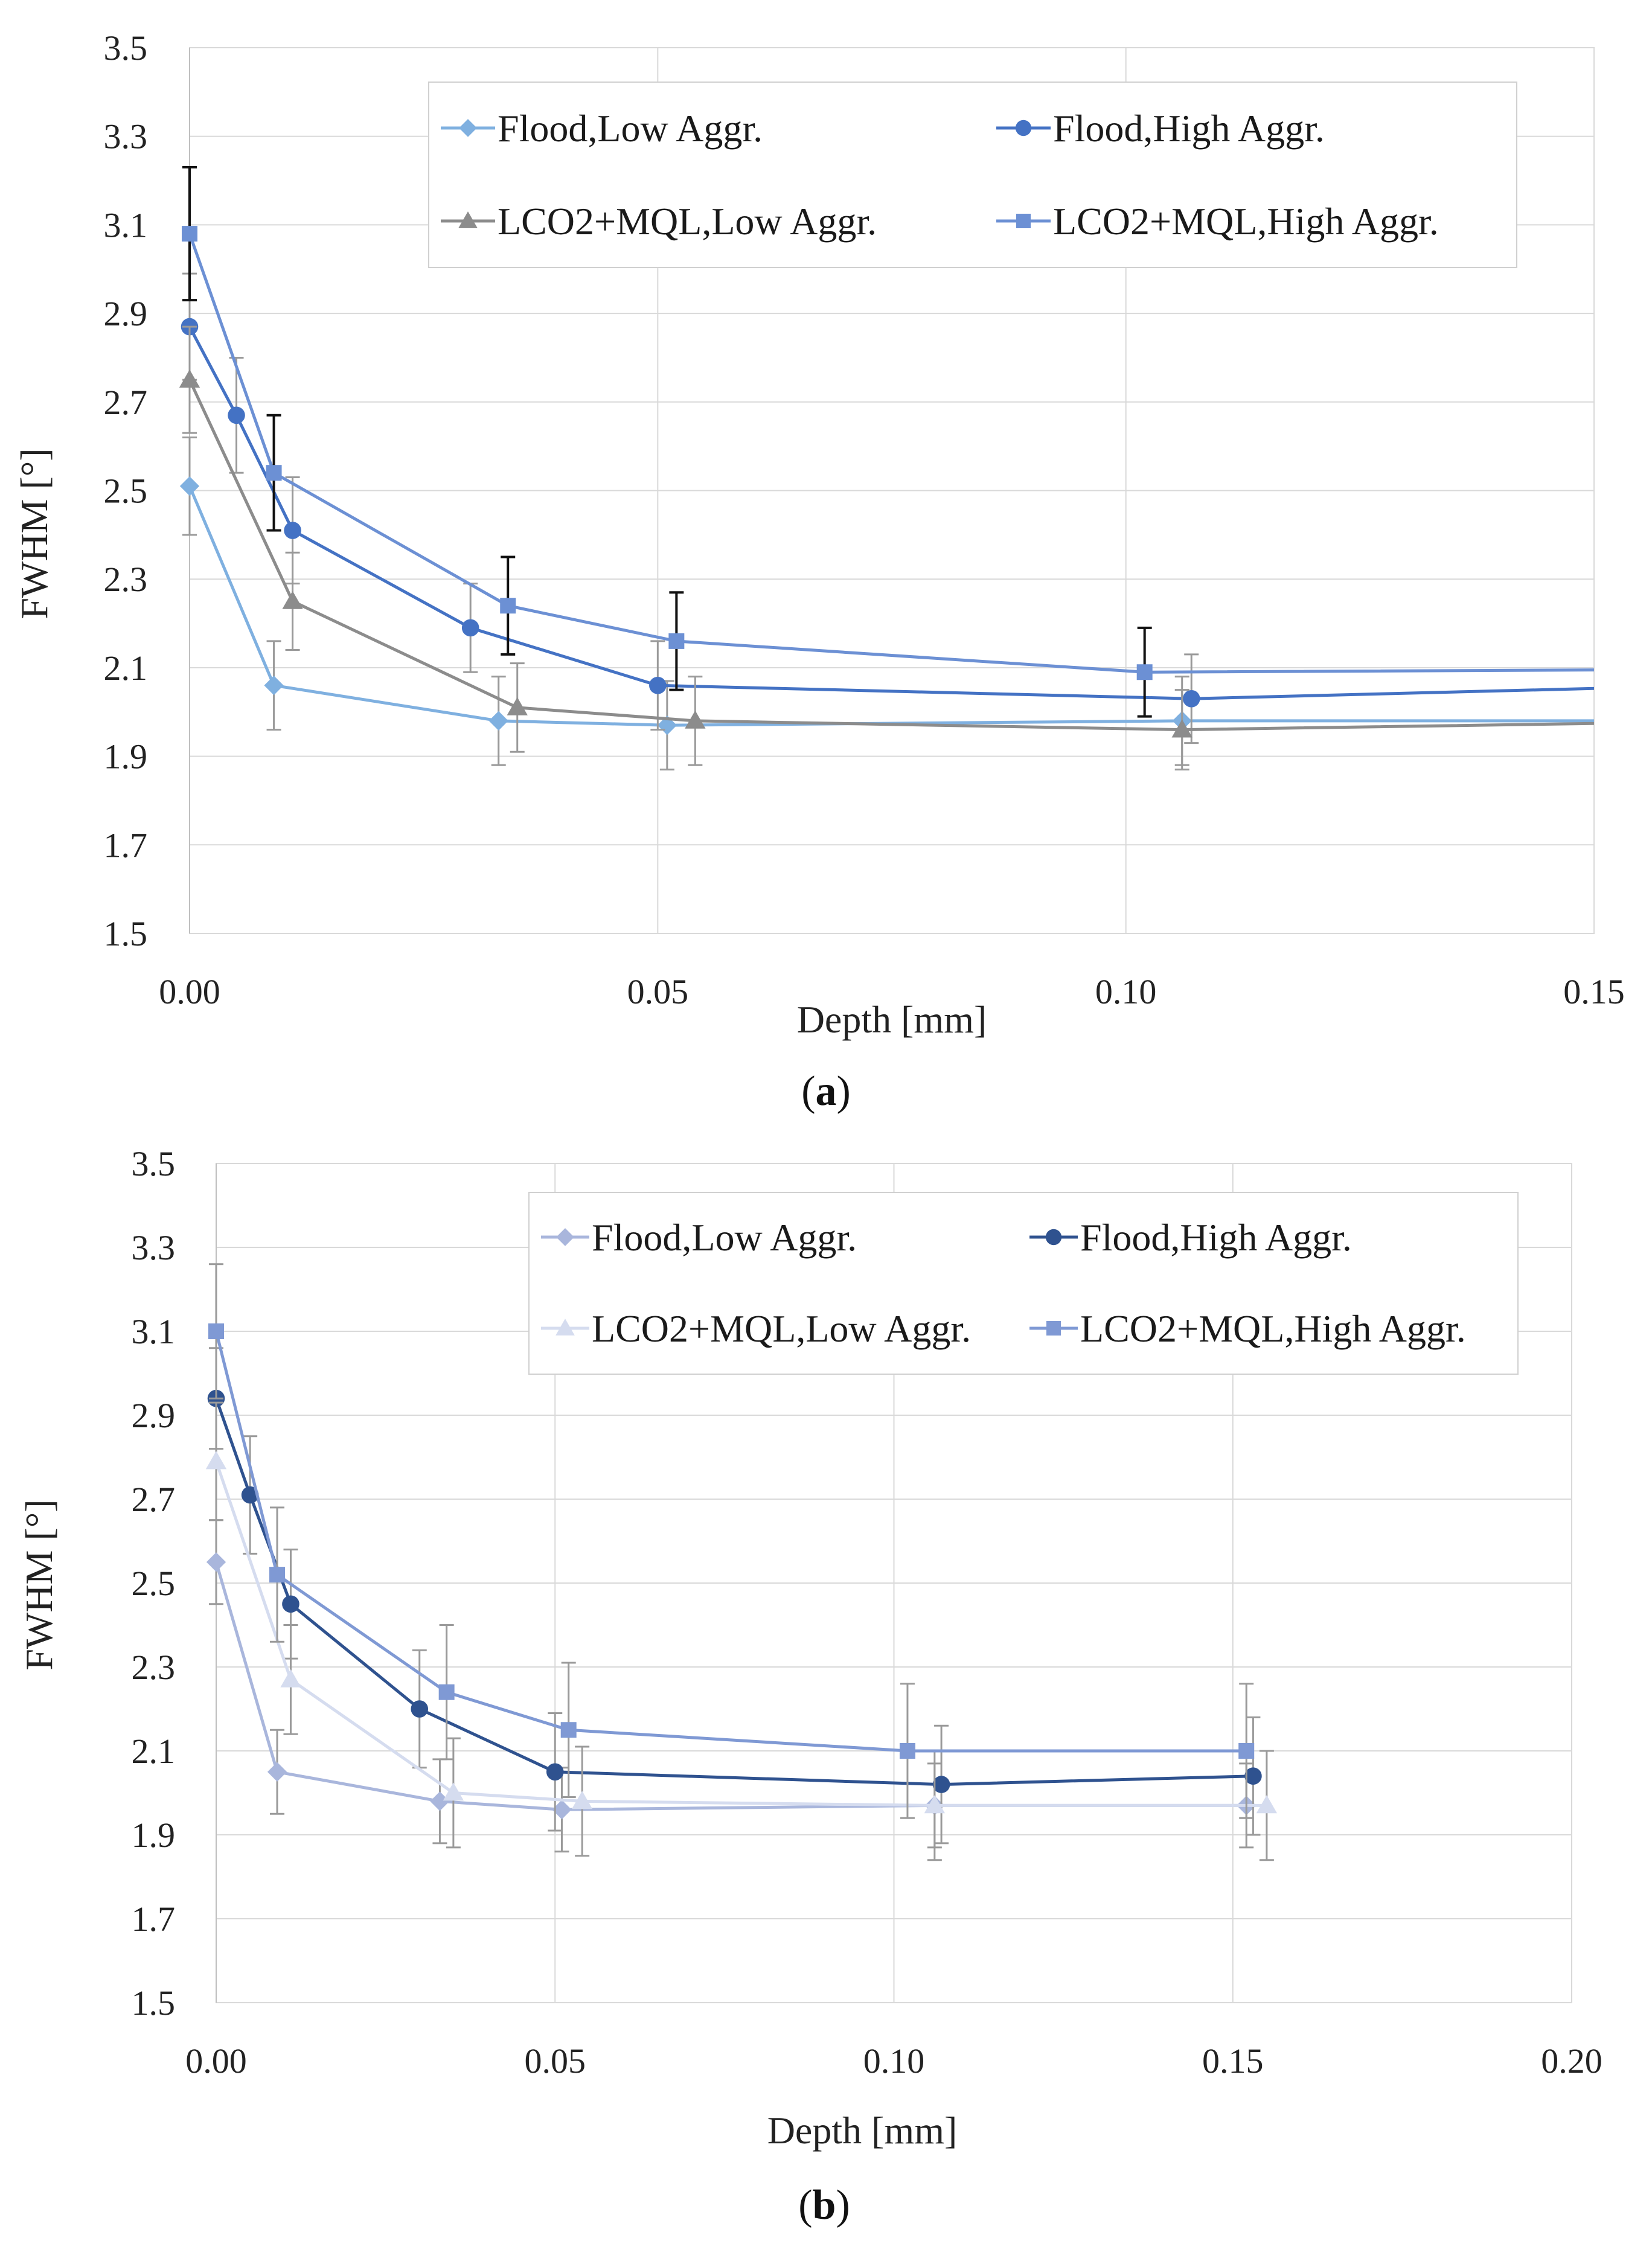  What do you see at coordinates (826, 1091) in the screenshot?
I see `panel-label: (a)` at bounding box center [826, 1091].